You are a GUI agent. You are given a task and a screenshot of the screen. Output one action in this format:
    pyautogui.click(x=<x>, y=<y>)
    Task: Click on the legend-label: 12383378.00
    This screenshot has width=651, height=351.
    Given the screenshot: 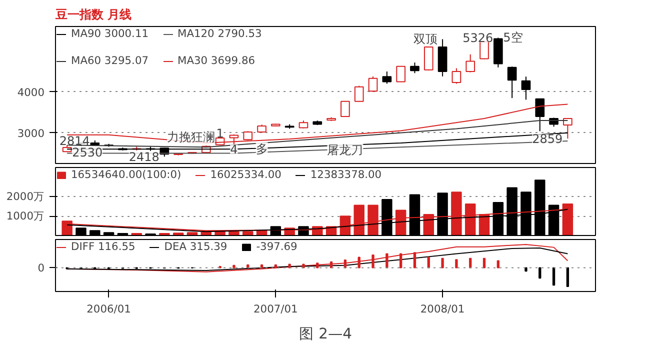 What is the action you would take?
    pyautogui.click(x=346, y=174)
    